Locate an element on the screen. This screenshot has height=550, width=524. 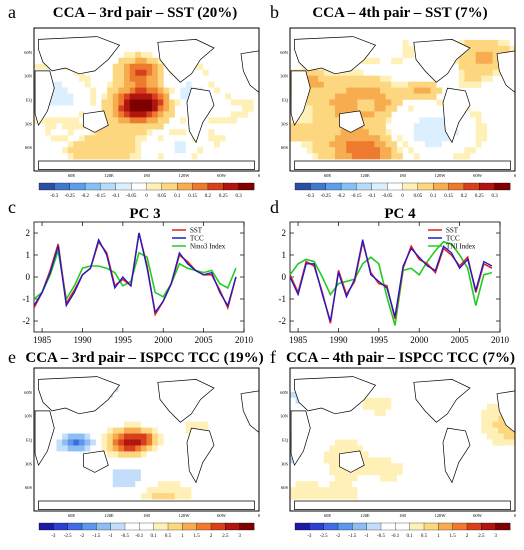
legend-entry: TCC is located at coordinates (197, 239).